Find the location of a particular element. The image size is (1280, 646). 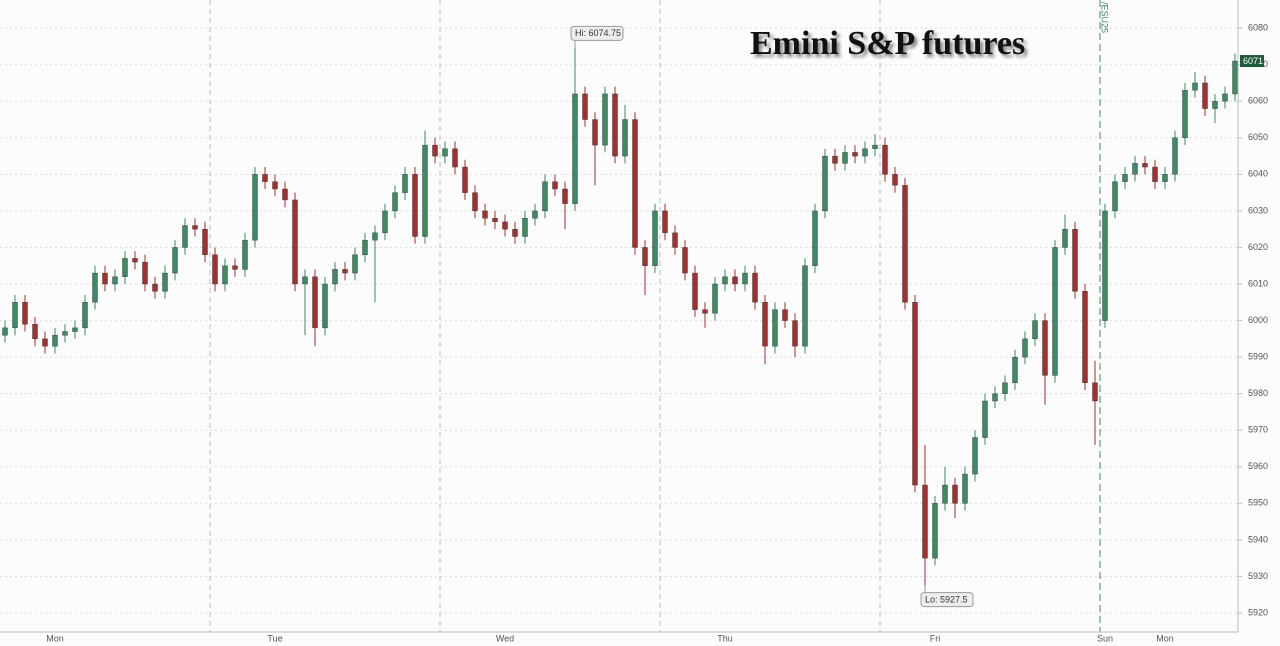

y-tick-label: 5950 is located at coordinates (1258, 503).